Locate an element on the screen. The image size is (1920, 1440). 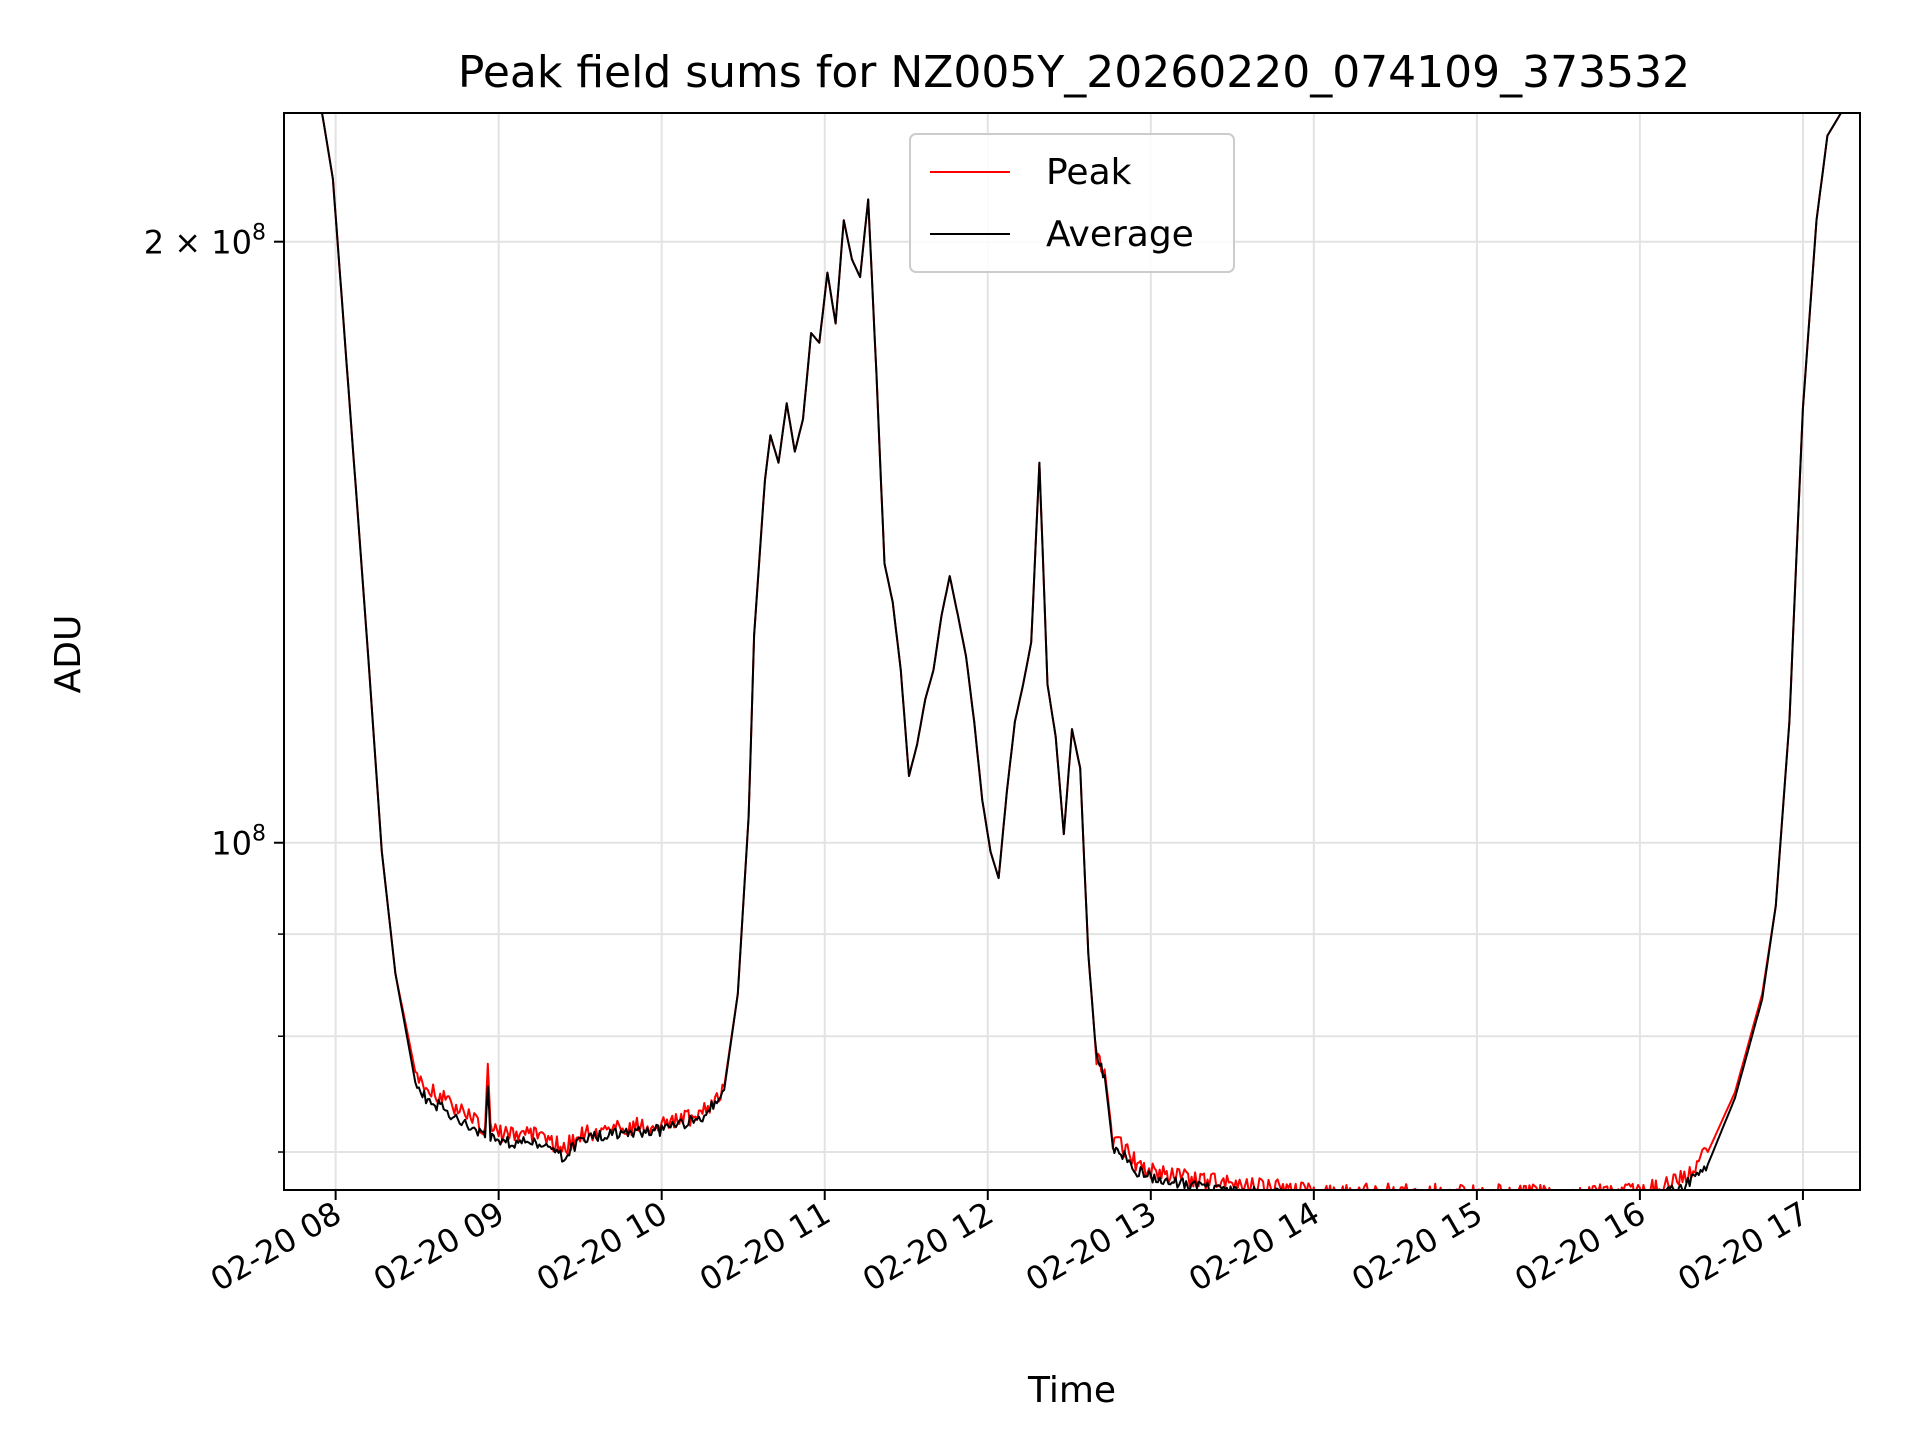
y-axis-label: ADU is located at coordinates (68, 654).